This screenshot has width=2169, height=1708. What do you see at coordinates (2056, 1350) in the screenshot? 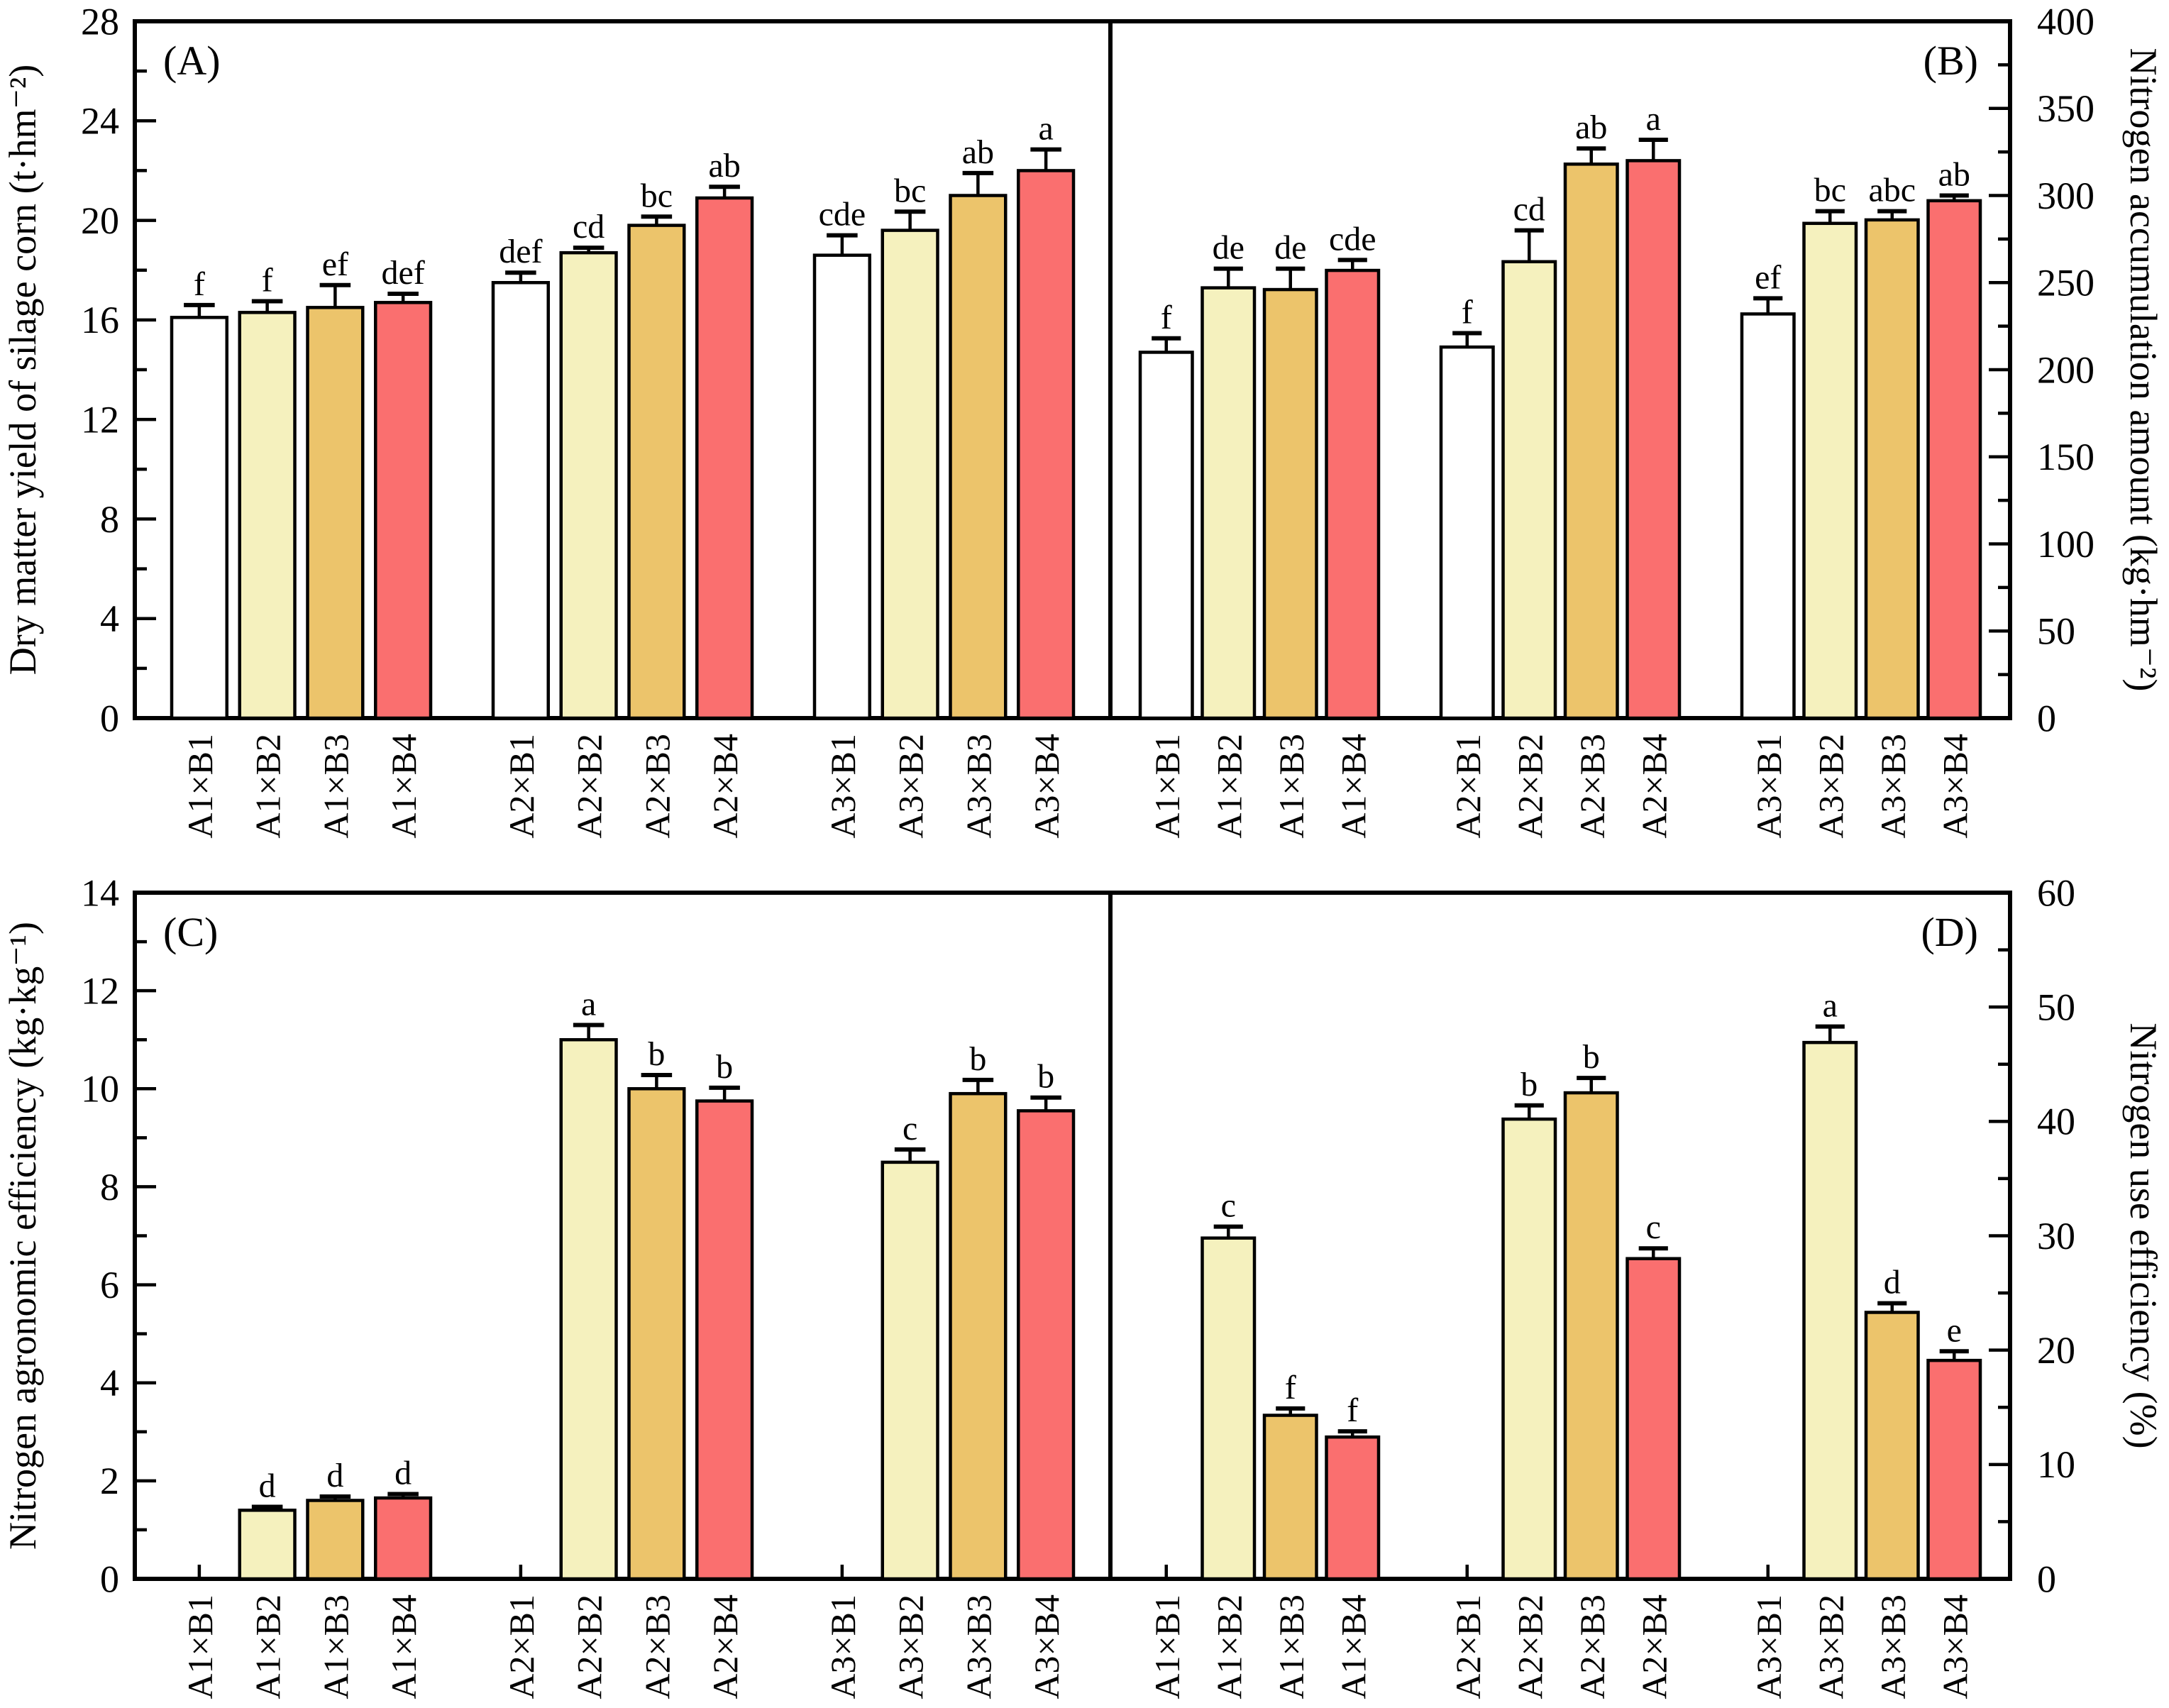
I see `y-tick-label: 20` at bounding box center [2056, 1350].